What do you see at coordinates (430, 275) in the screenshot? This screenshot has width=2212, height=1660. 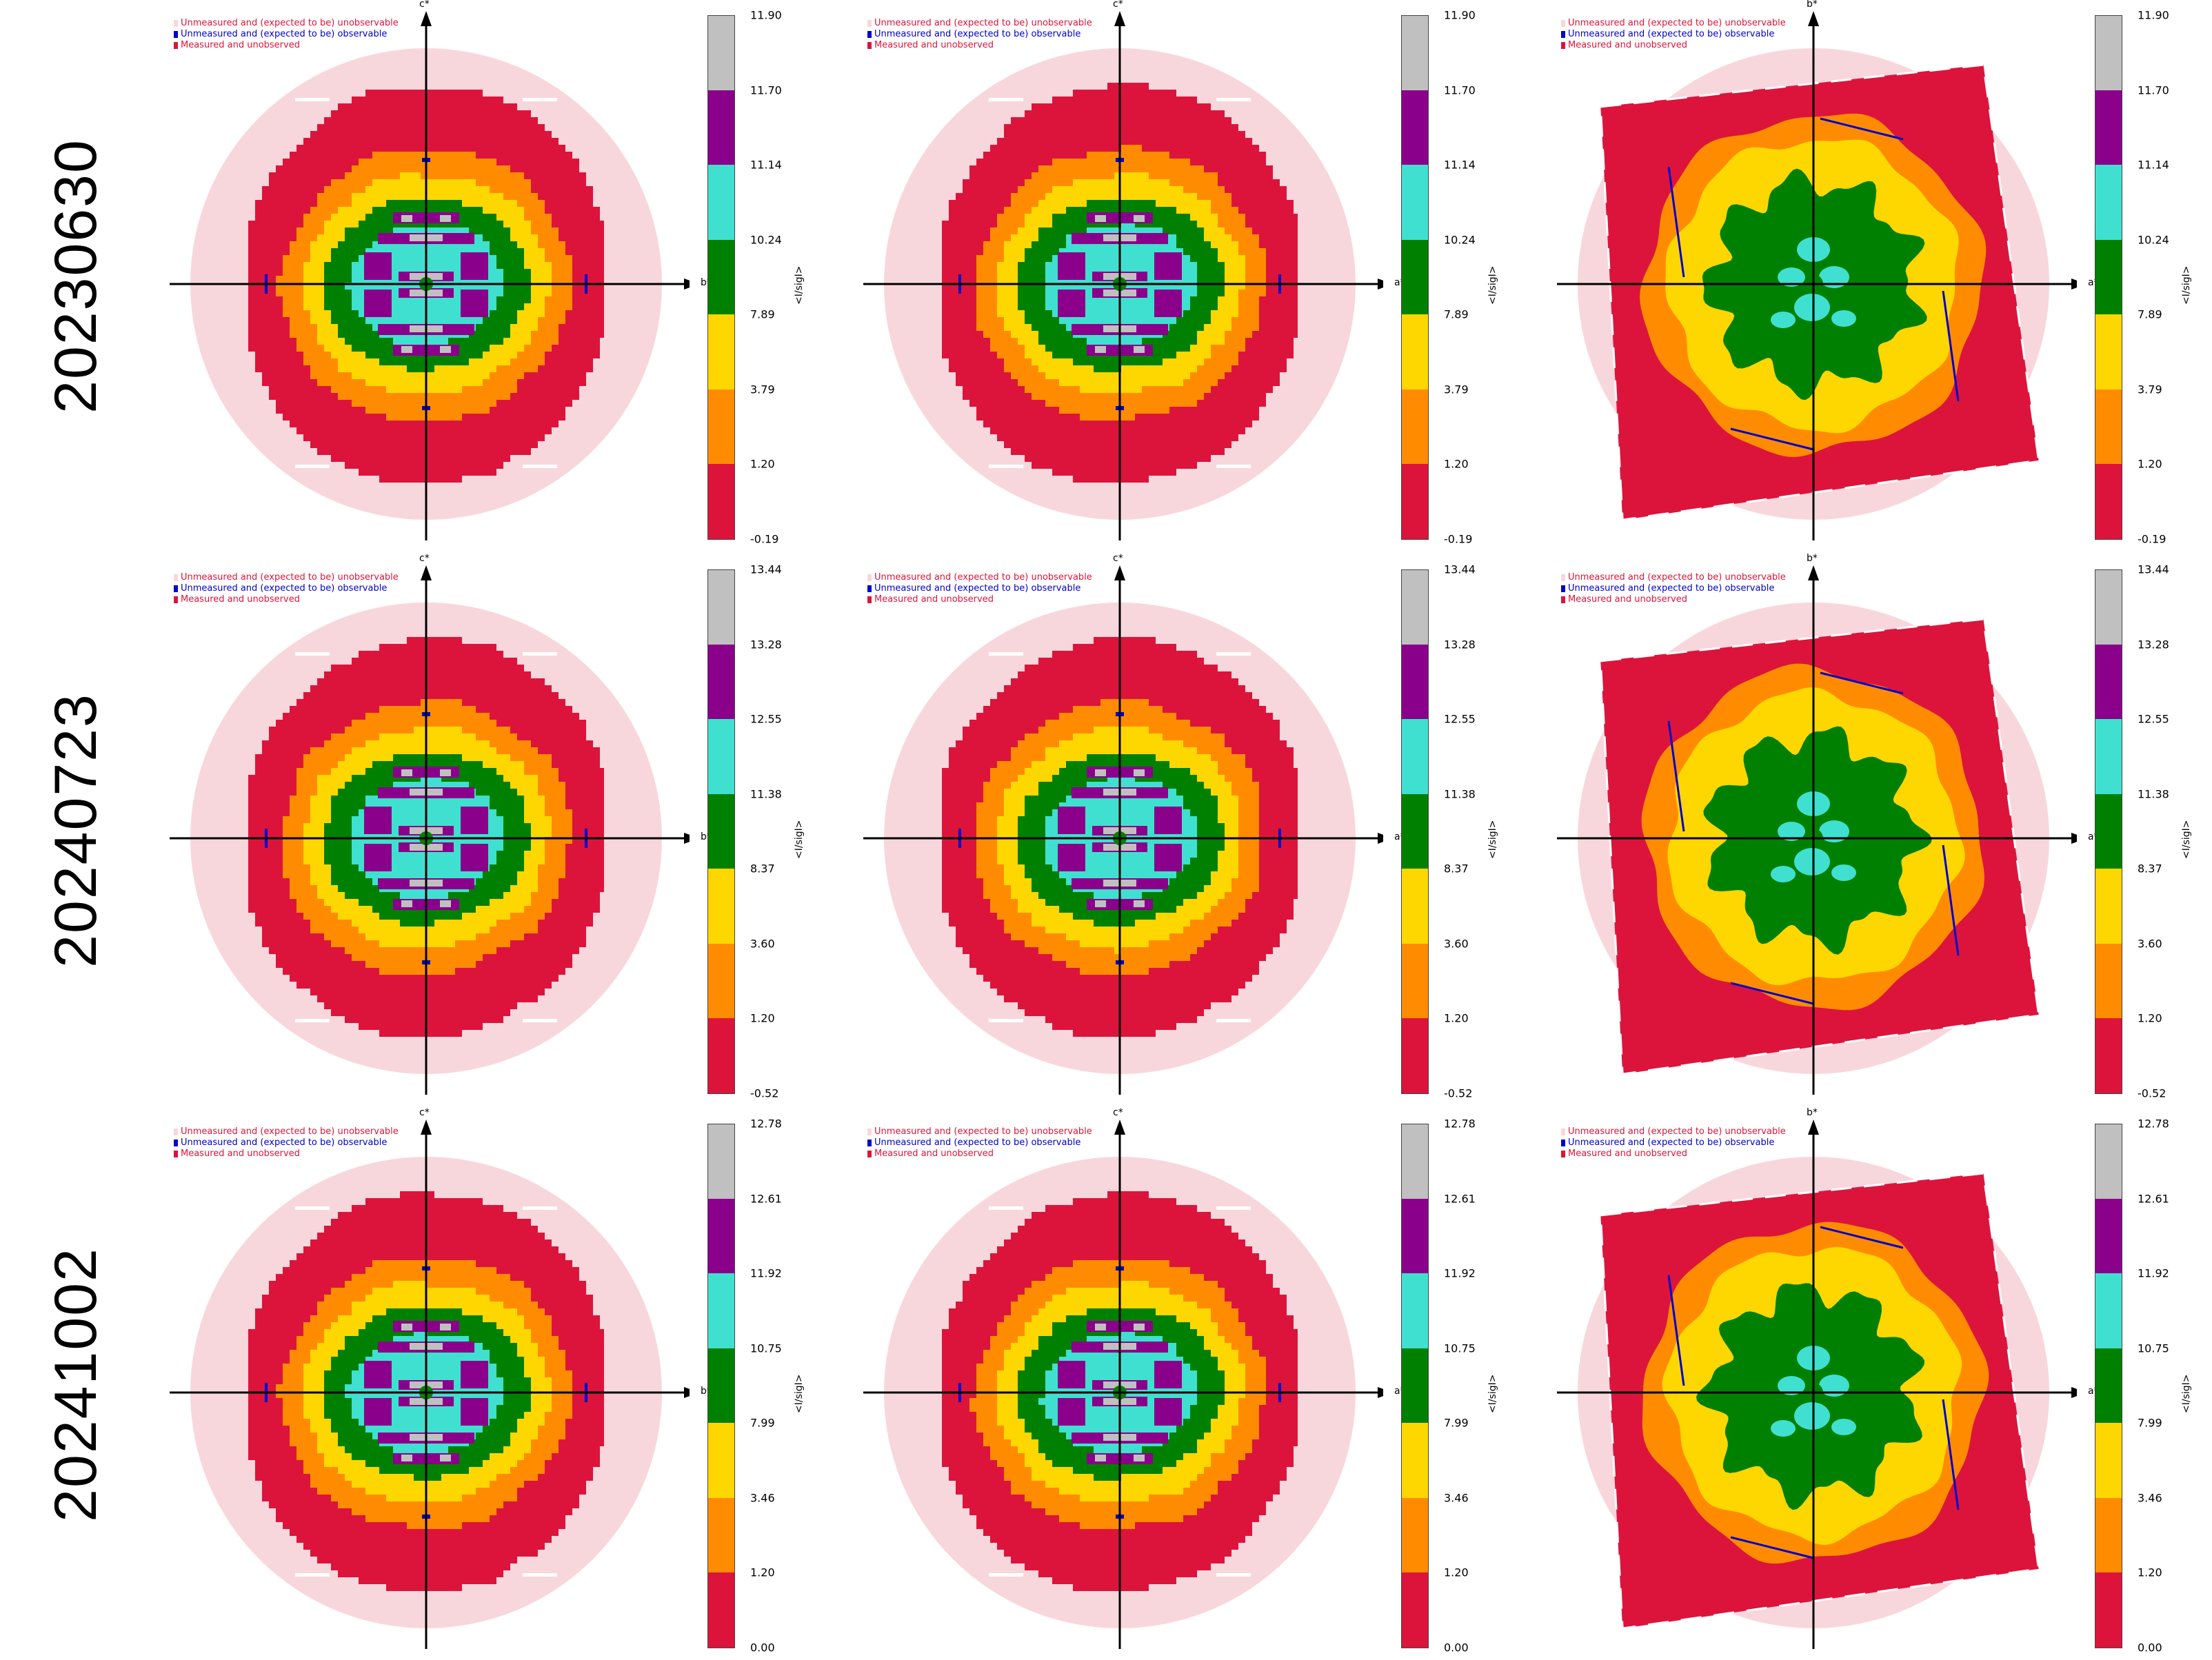 I see `axes` at bounding box center [430, 275].